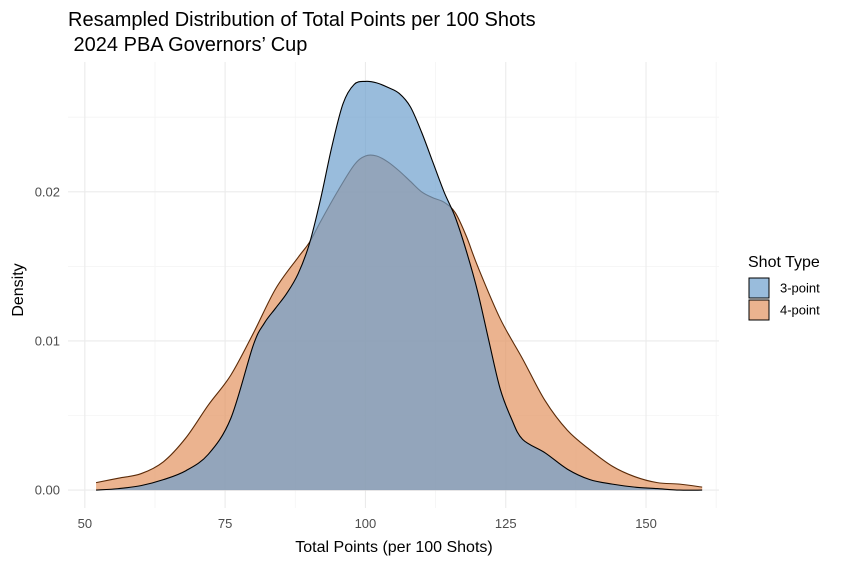 The width and height of the screenshot is (852, 564). Describe the element at coordinates (18, 289) in the screenshot. I see `y-axis-title: Density` at that location.